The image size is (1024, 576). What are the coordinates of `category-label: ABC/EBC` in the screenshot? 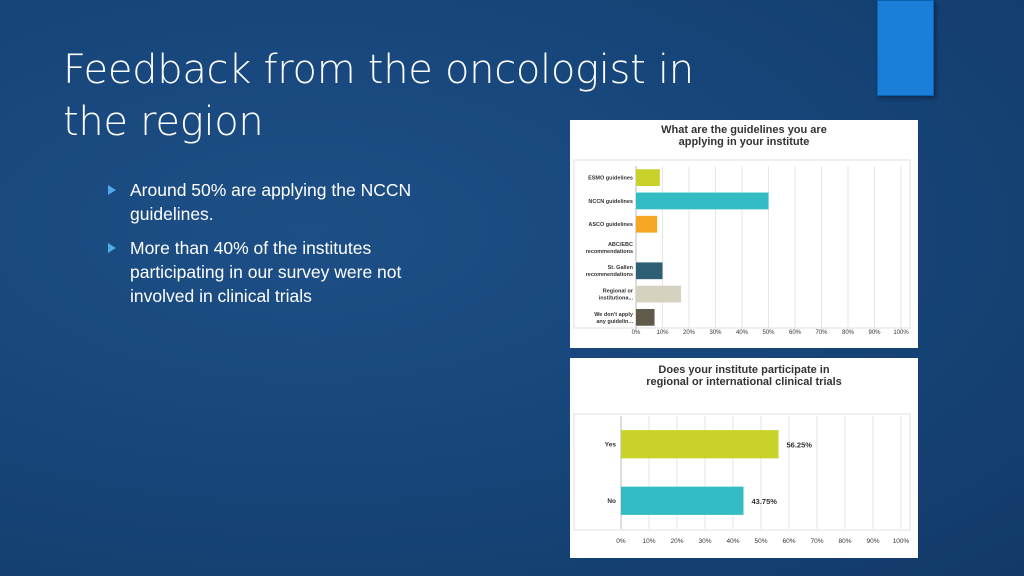 It's located at (620, 245).